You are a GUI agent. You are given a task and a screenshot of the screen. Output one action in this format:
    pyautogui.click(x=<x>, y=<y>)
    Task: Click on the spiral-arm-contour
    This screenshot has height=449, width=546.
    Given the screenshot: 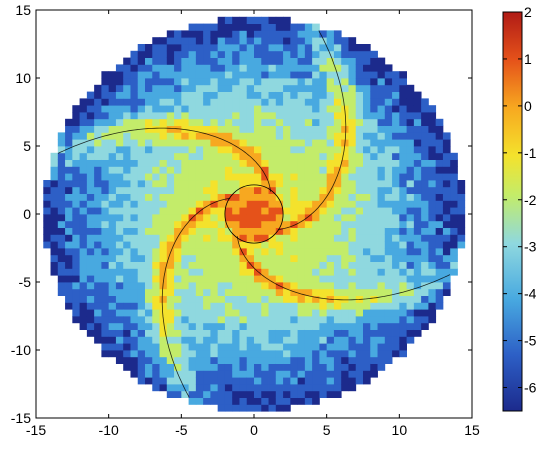 What is the action you would take?
    pyautogui.click(x=344, y=268)
    